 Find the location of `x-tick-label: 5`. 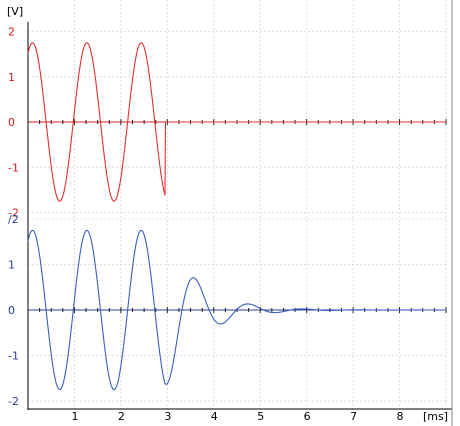

x-tick-label: 5 is located at coordinates (260, 416).